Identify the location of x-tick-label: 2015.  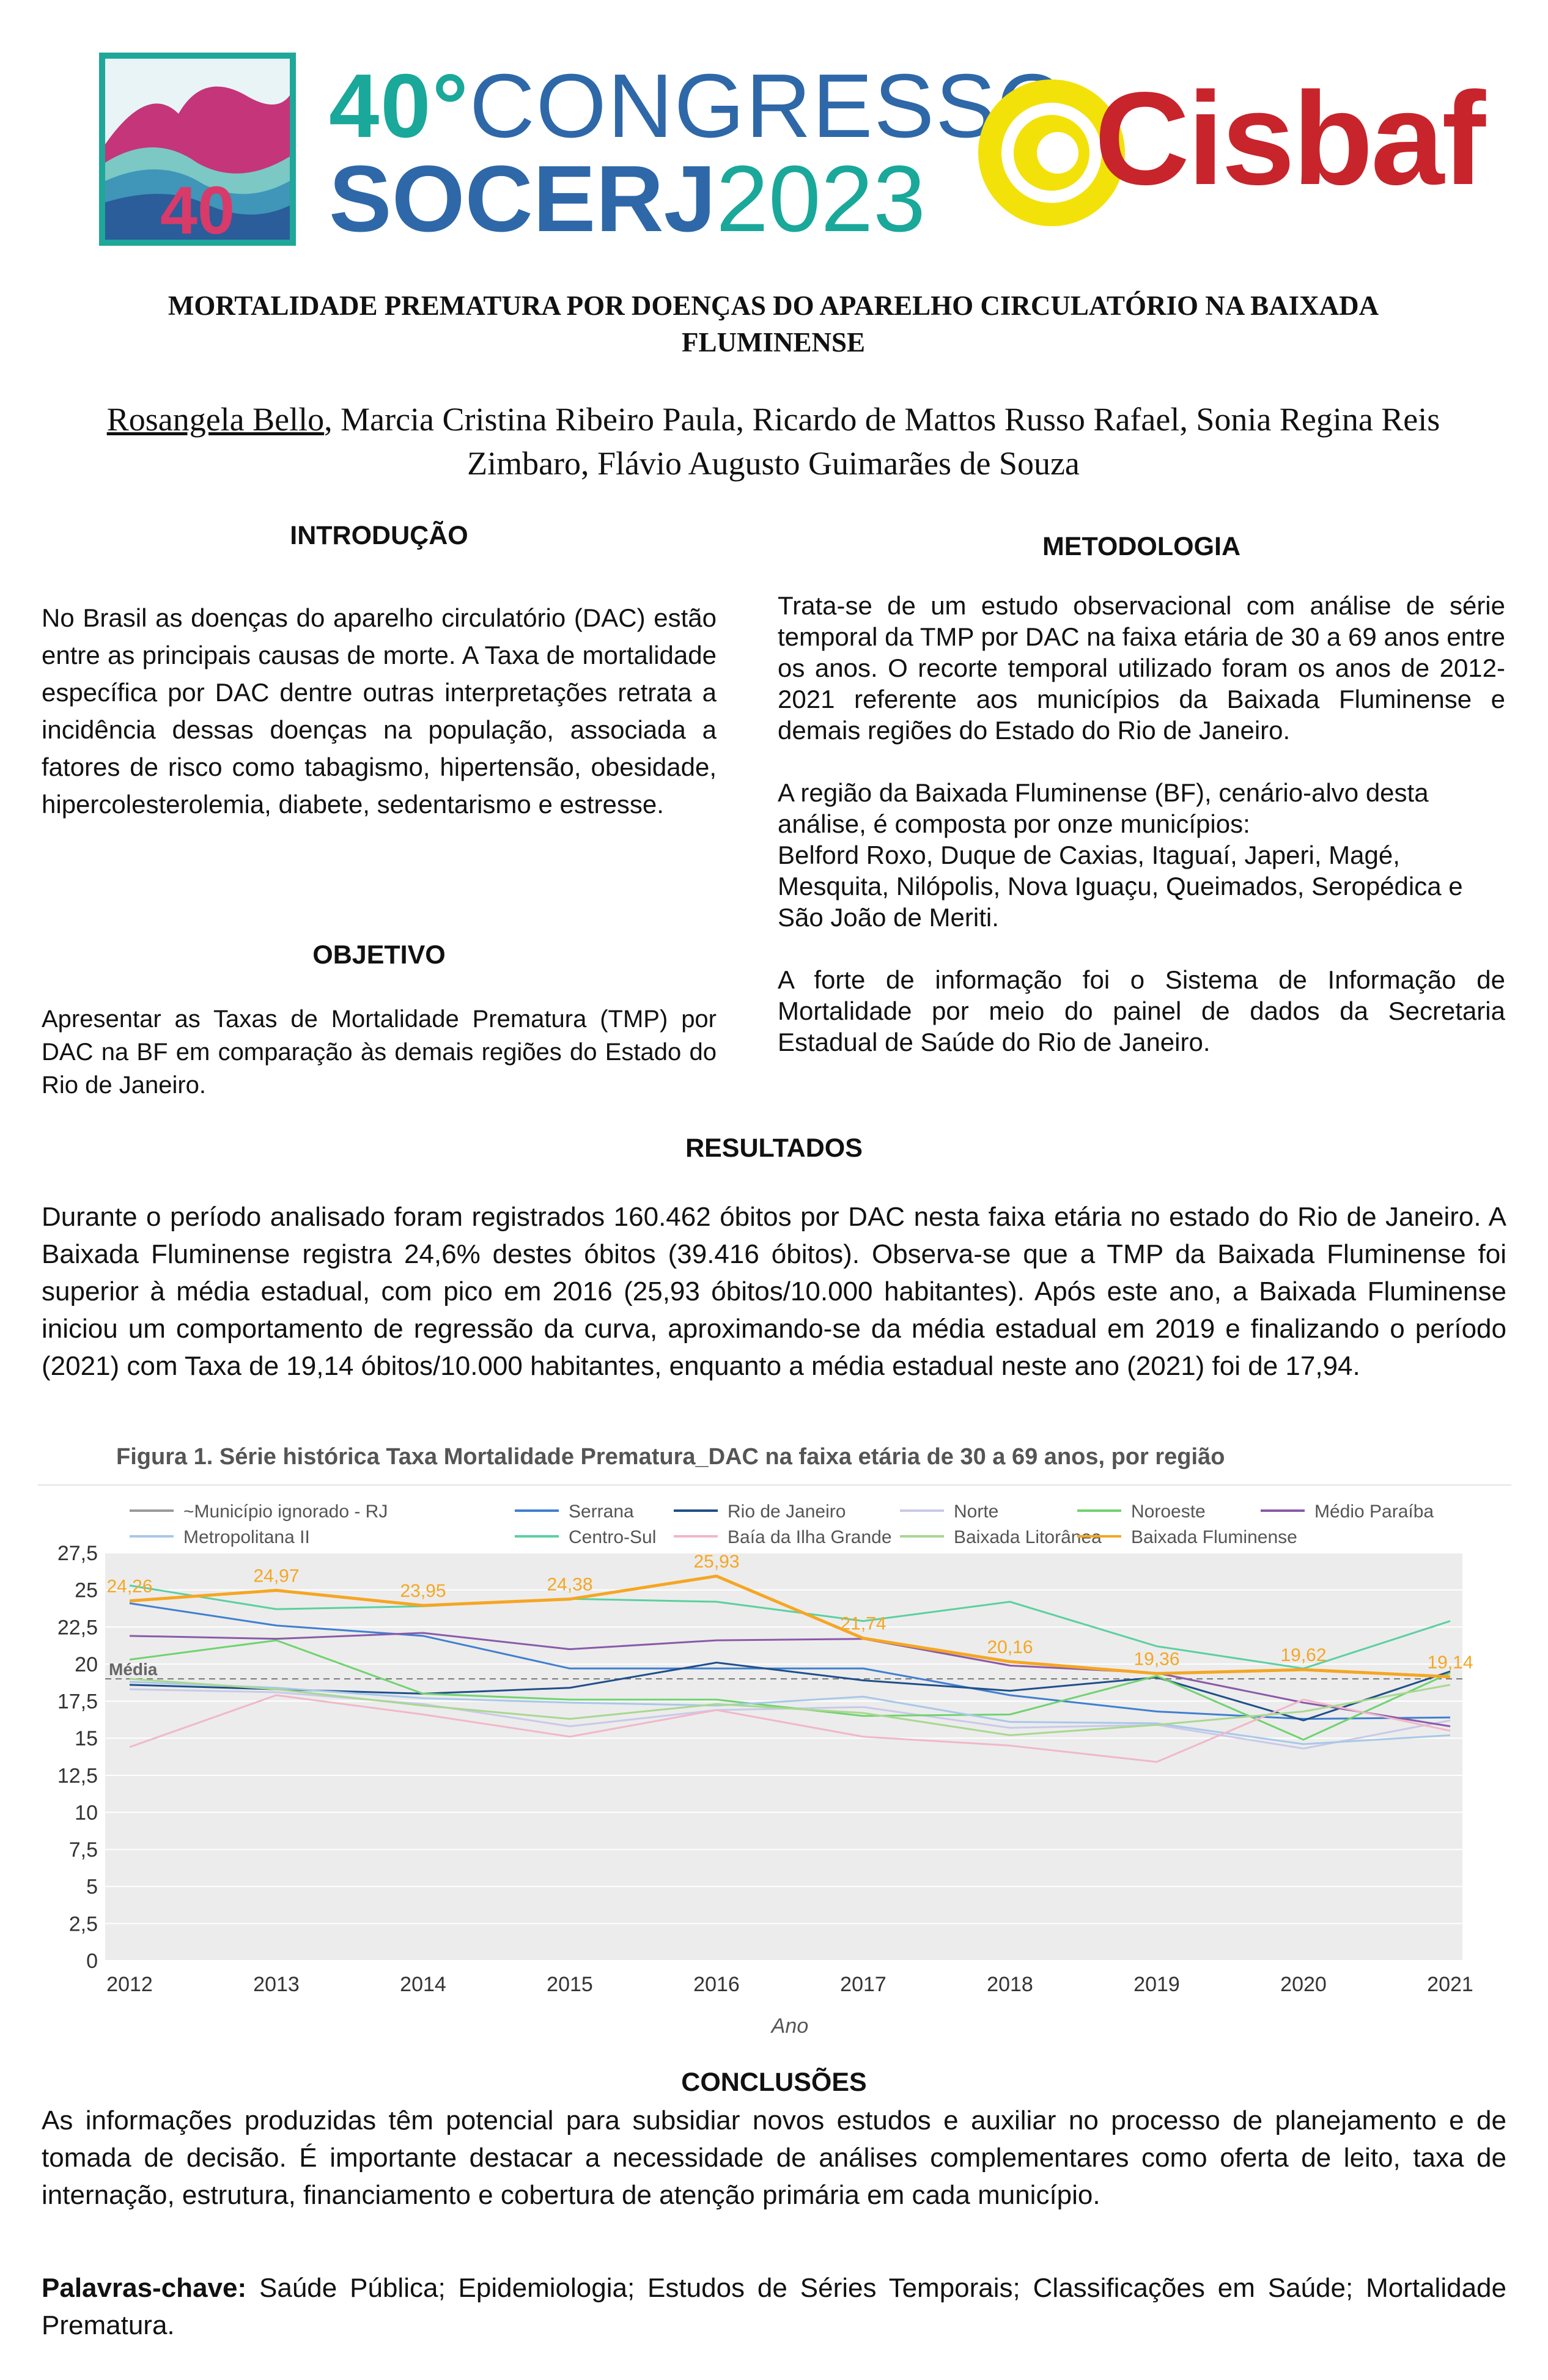
(570, 1984).